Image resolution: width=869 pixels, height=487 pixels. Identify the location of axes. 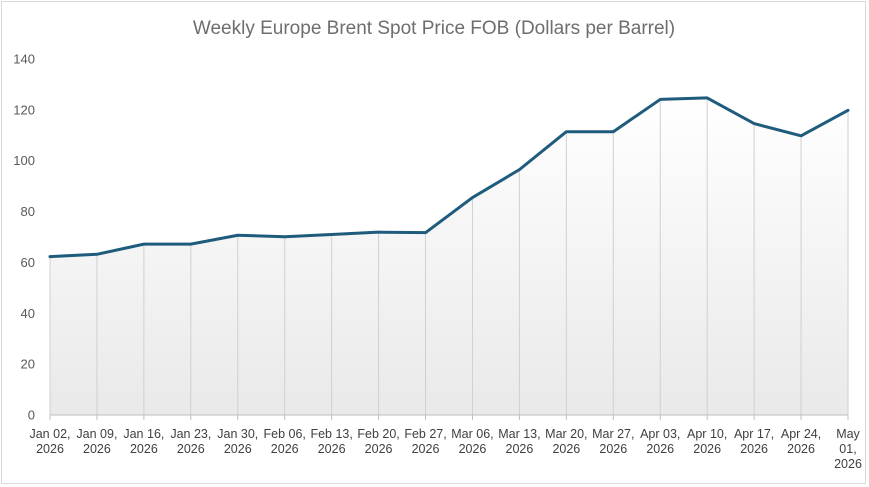
(449, 417).